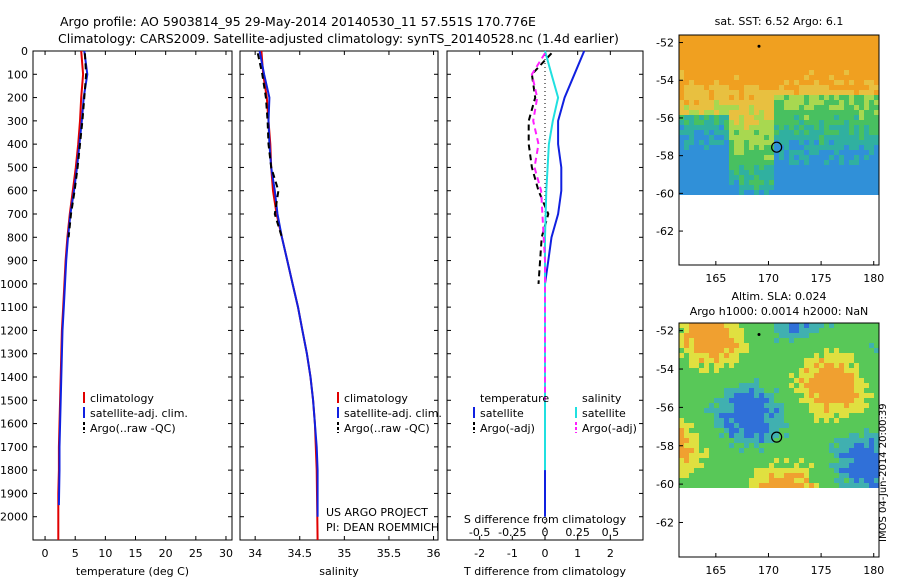  Describe the element at coordinates (821, 278) in the screenshot. I see `sst-xtick-label: 175` at that location.